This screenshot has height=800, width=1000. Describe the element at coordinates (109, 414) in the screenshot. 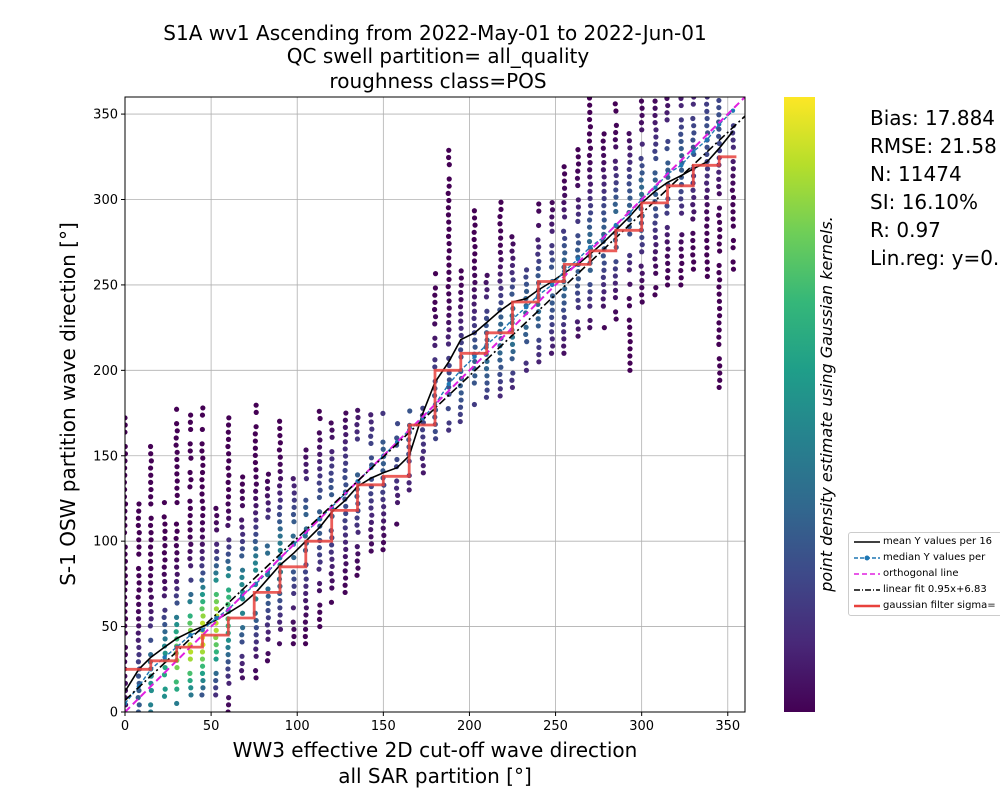

I see `y-axis-ticks: 0 50 100 150 200 250 300 350` at that location.